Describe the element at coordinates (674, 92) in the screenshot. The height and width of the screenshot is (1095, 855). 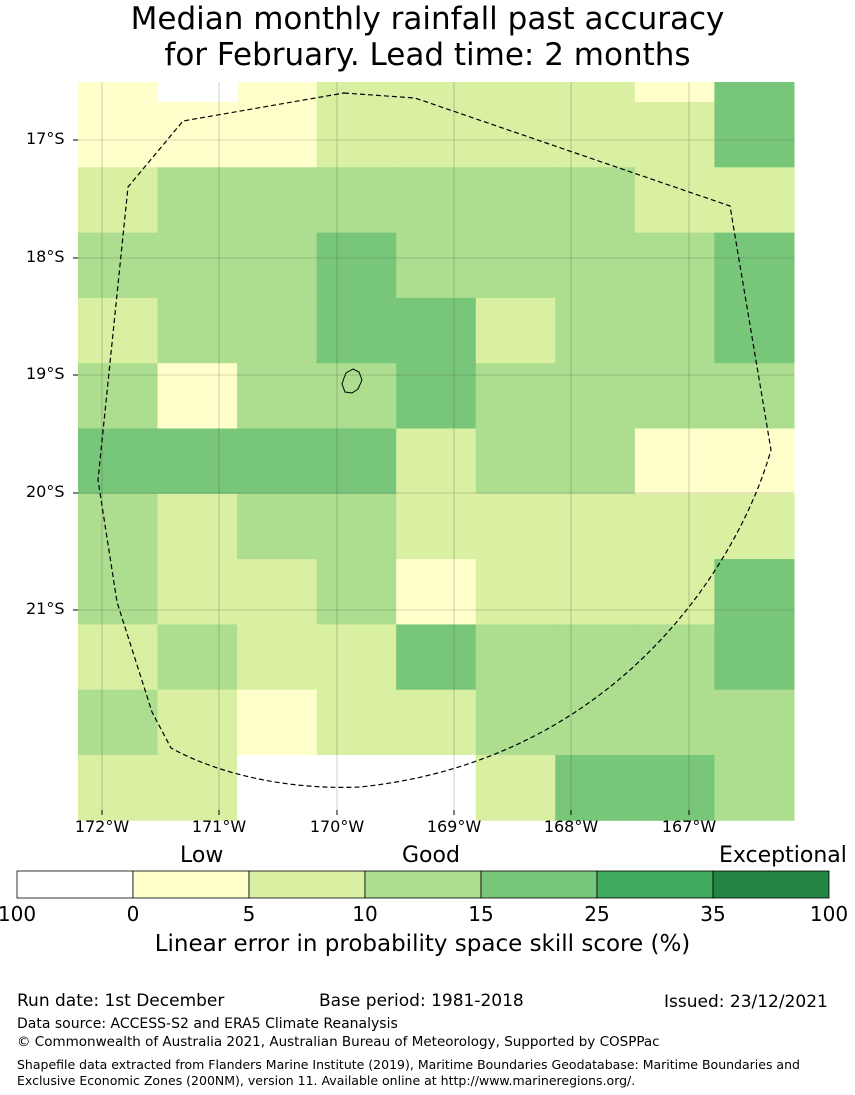
I see `grid-cell-r0-c7` at that location.